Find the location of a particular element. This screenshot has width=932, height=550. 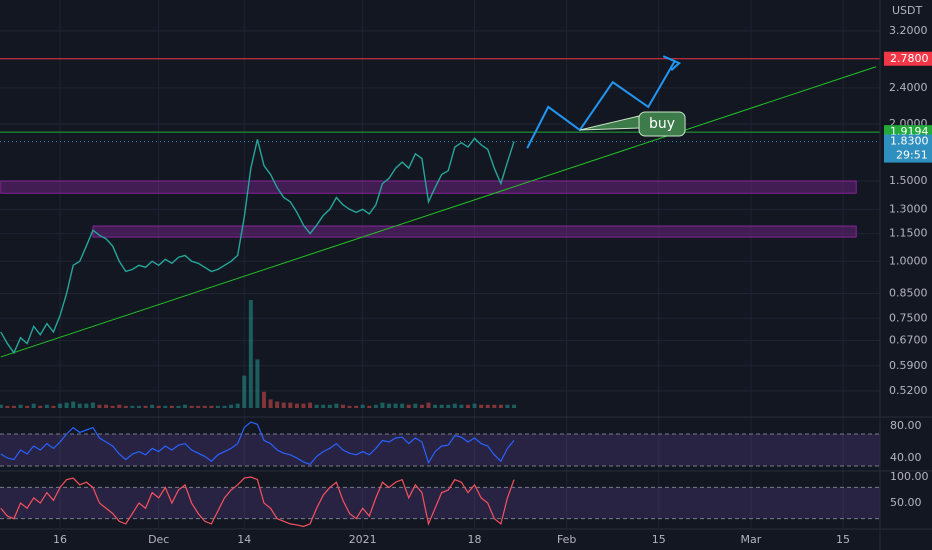

x-tick-label: 15 is located at coordinates (659, 539).